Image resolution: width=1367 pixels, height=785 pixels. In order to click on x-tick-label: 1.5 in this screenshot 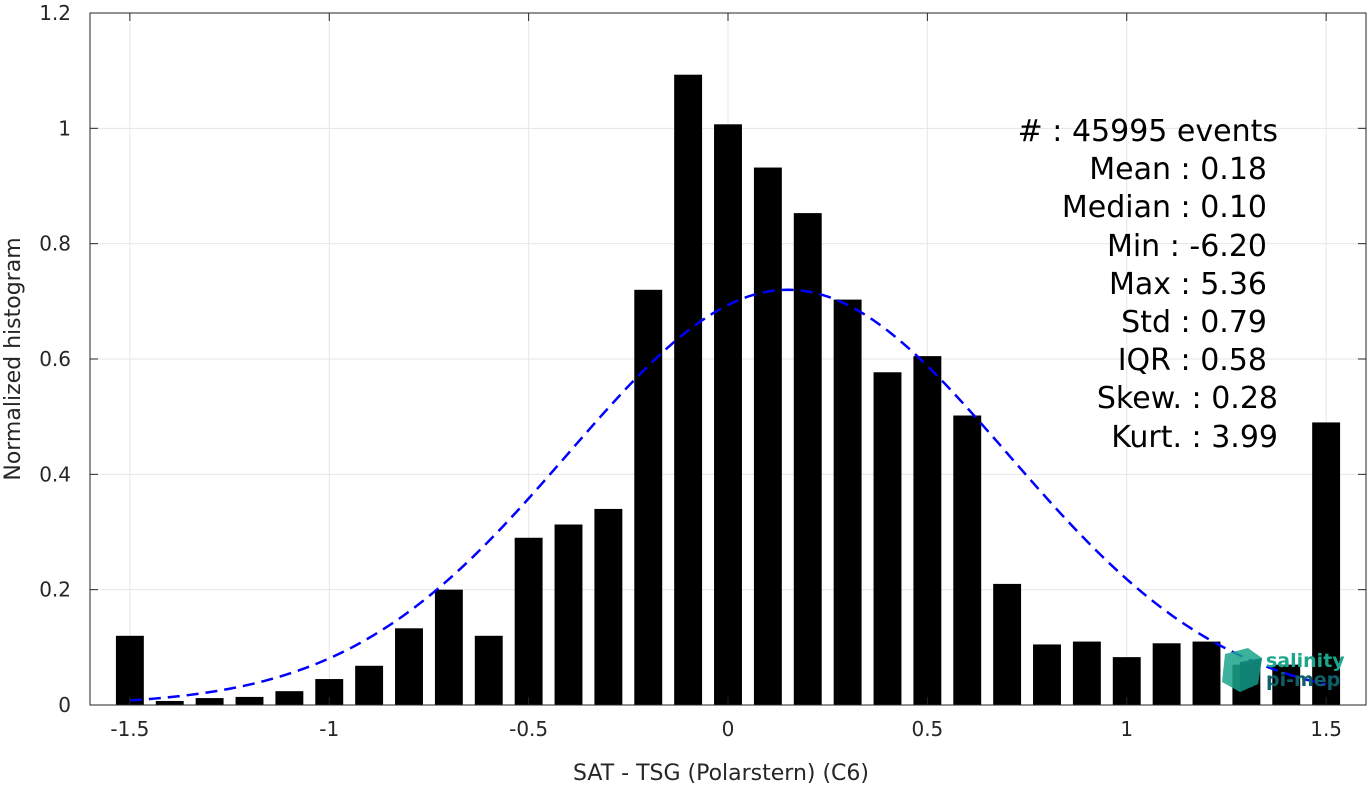, I will do `click(1326, 729)`.